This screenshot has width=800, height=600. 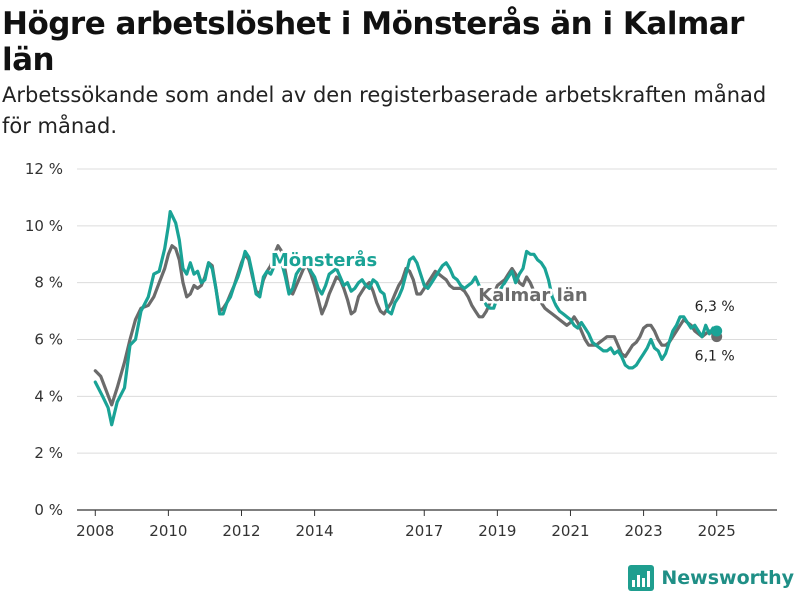 I want to click on series-label-monsteras-halo: Mönsterås, so click(x=324, y=260).